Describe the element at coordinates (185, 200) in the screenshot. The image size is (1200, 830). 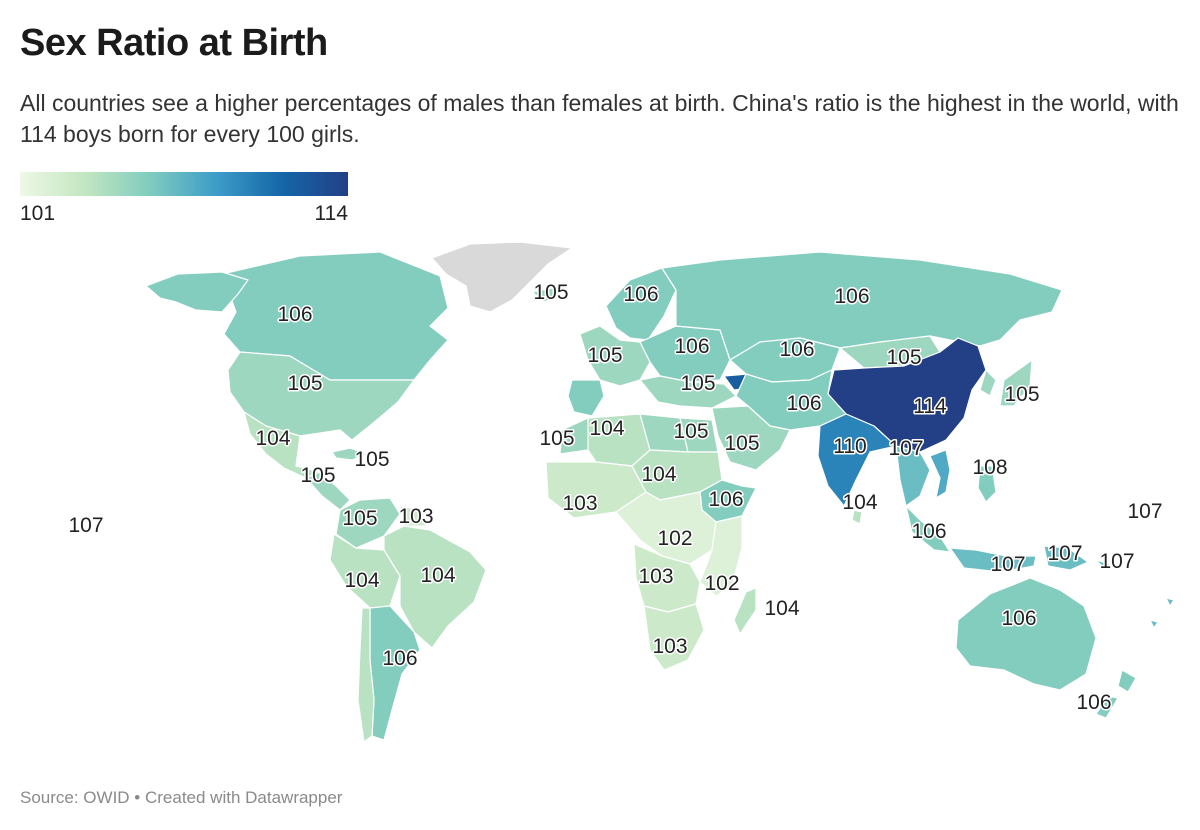
I see `color-legend: 101 114` at that location.